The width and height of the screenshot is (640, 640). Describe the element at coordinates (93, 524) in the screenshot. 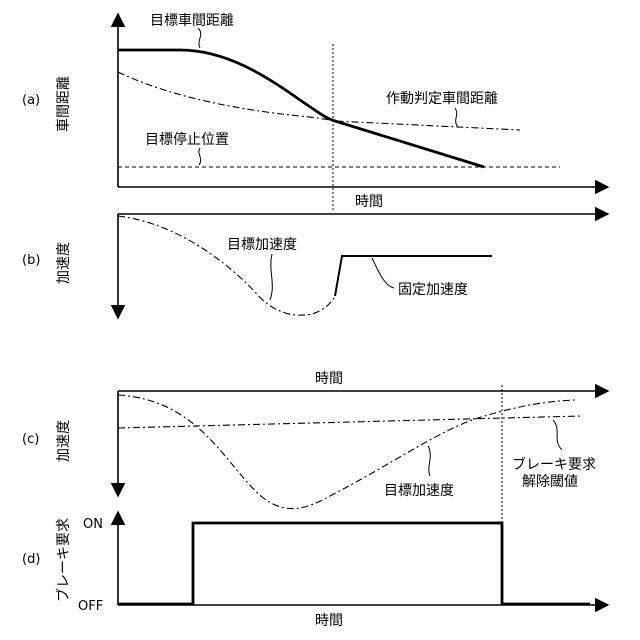

I see `on-level-label: ON` at that location.